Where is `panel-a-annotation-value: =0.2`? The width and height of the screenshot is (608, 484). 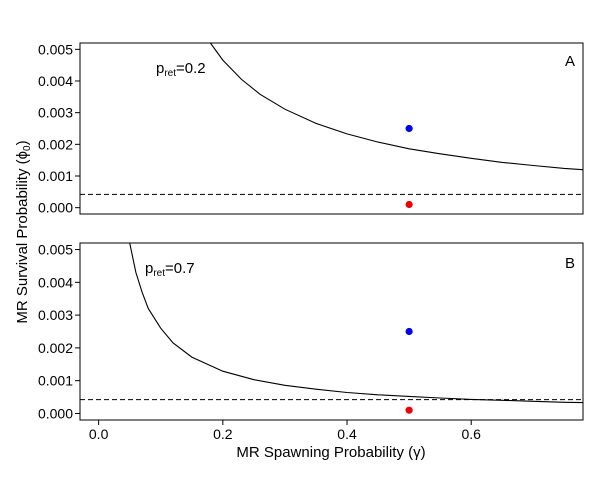
panel-a-annotation-value: =0.2 is located at coordinates (191, 68).